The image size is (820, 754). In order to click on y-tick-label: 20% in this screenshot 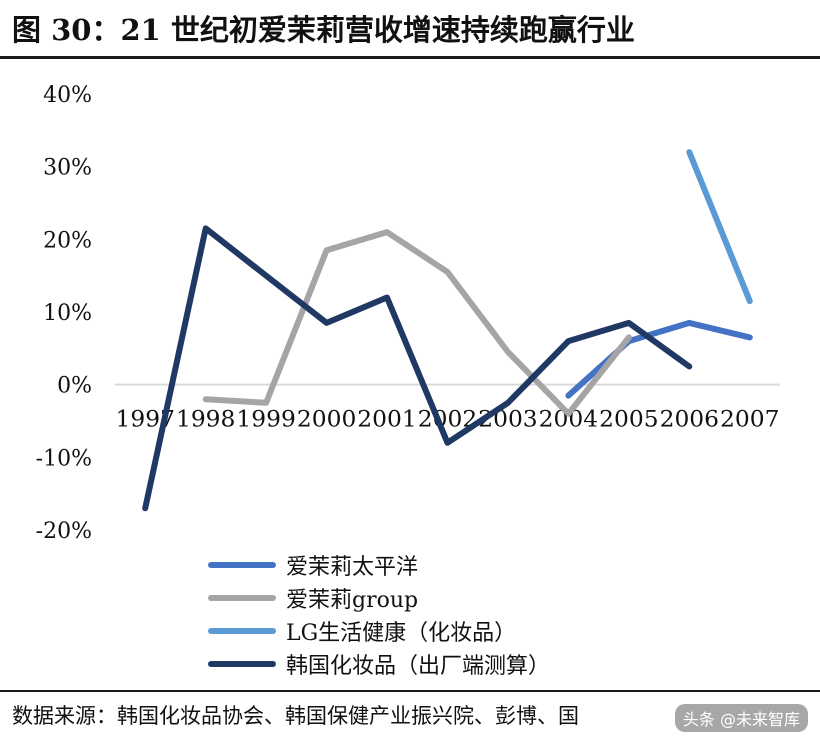, I will do `click(67, 240)`.